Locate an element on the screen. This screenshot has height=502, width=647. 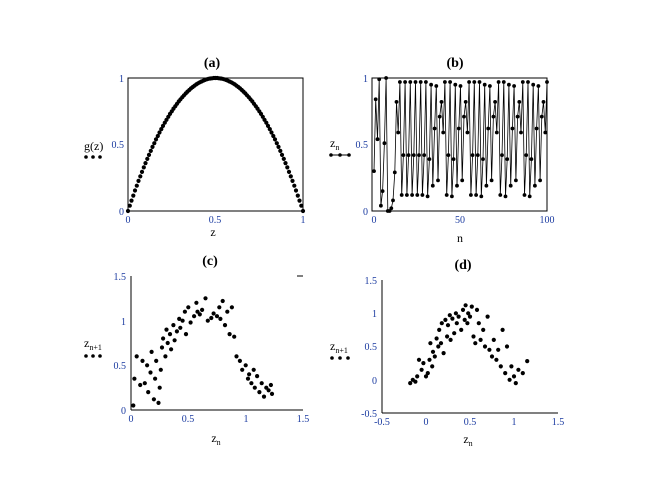
panel-b-title: (b) is located at coordinates (454, 63).